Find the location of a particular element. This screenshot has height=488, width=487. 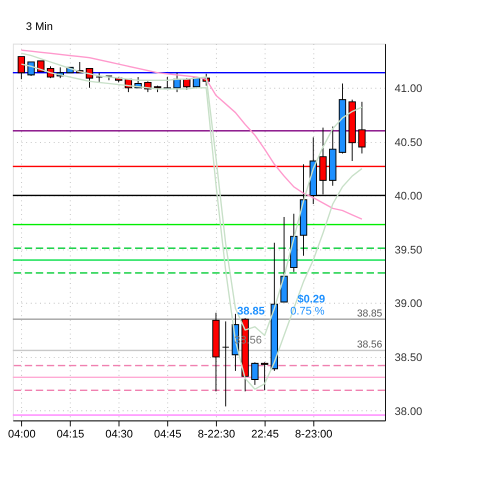

y-tick-label: 39.00 is located at coordinates (408, 304).